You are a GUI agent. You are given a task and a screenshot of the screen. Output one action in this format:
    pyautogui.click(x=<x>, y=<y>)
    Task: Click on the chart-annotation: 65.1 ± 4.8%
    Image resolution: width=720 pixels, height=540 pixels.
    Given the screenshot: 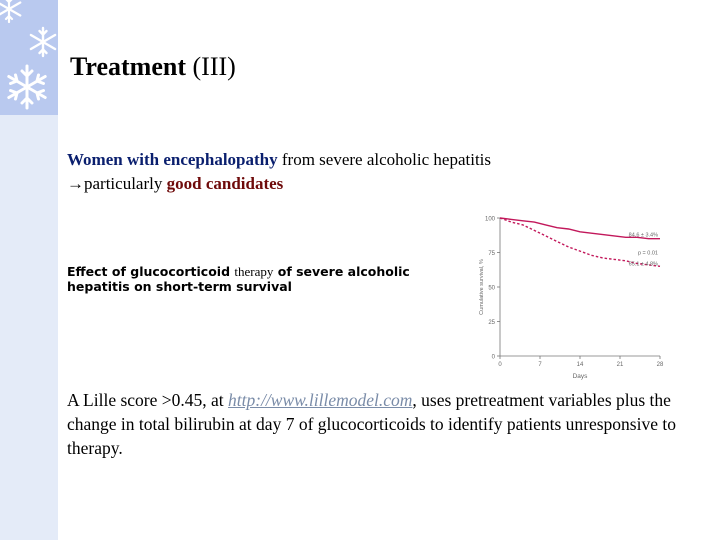 What is the action you would take?
    pyautogui.click(x=643, y=264)
    